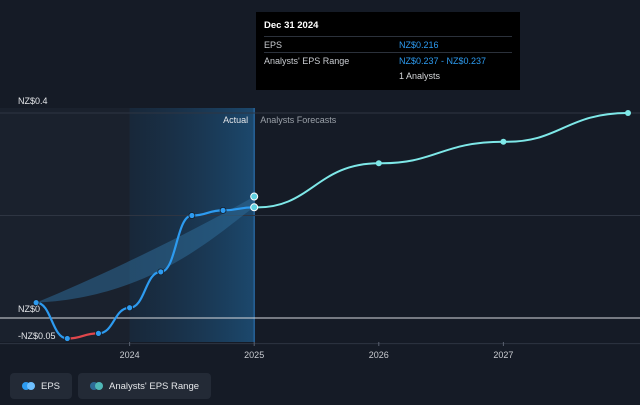 Image resolution: width=640 pixels, height=405 pixels. I want to click on legend-item-eps: EPS, so click(41, 386).